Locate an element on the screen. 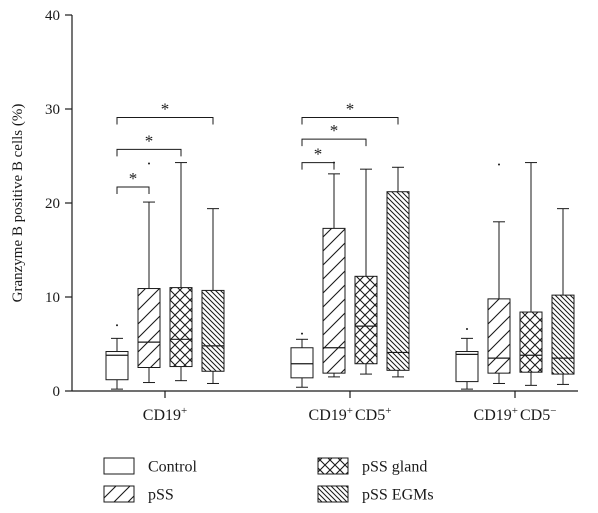  legend-item: pSS is located at coordinates (138, 494).